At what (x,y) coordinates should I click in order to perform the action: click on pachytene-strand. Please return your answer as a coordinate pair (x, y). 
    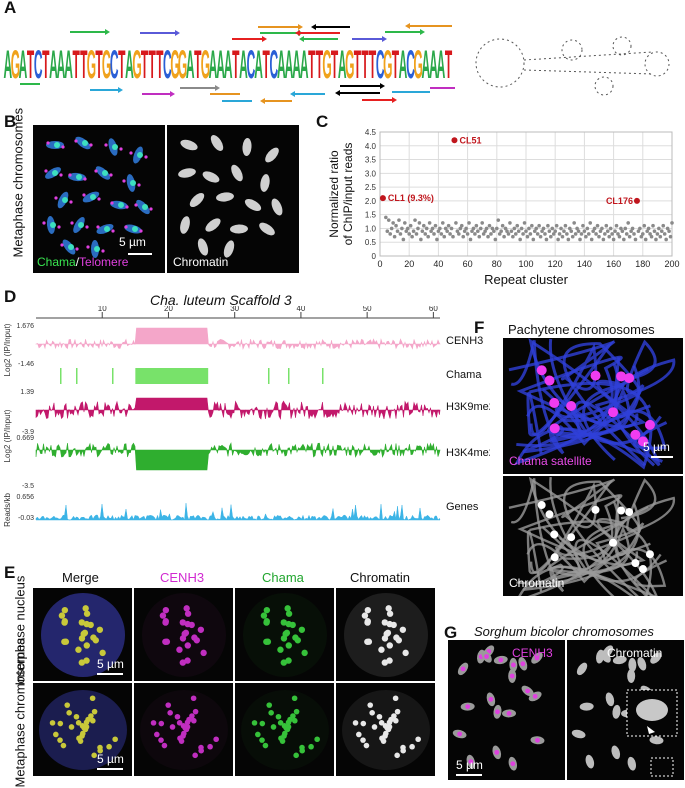
    Looking at the image, I should click on (583, 416).